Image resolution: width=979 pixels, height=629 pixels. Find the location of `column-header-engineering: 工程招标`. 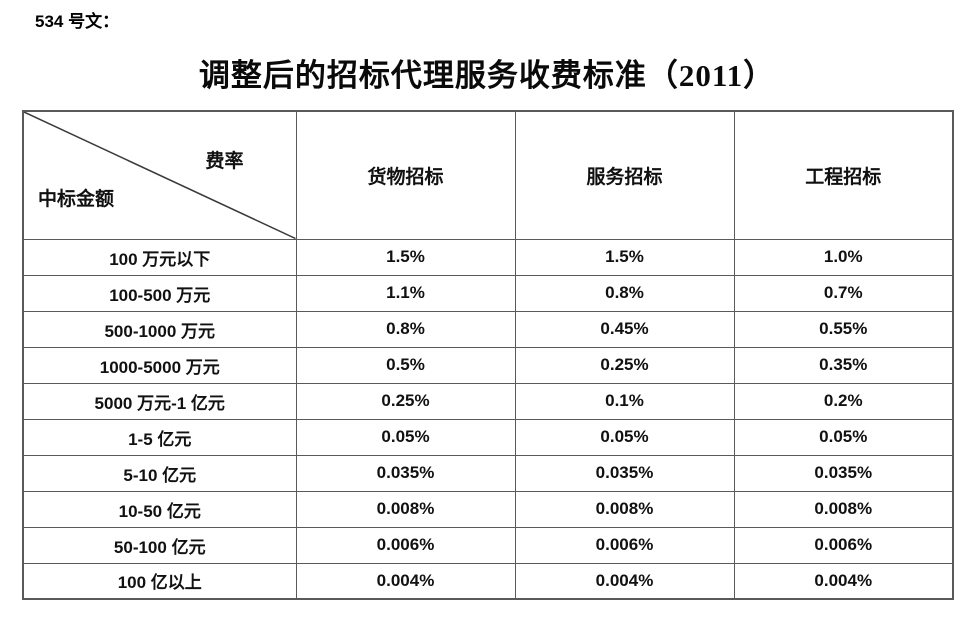

column-header-engineering: 工程招标 is located at coordinates (843, 175).